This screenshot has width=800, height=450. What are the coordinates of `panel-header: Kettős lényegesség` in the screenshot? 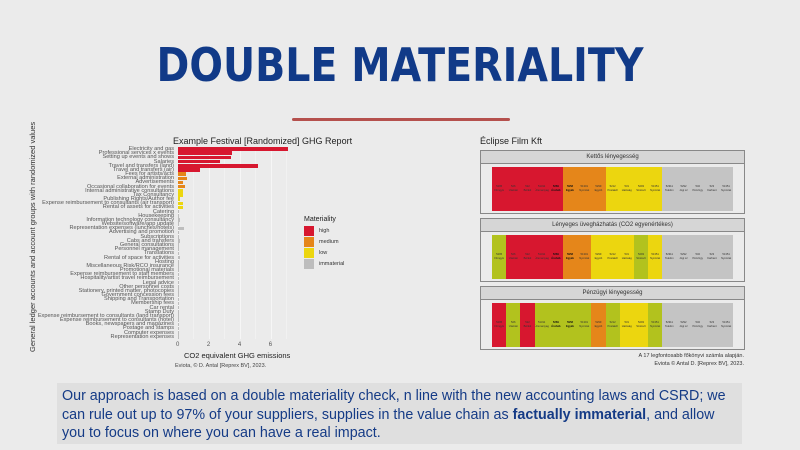 It's located at (612, 157).